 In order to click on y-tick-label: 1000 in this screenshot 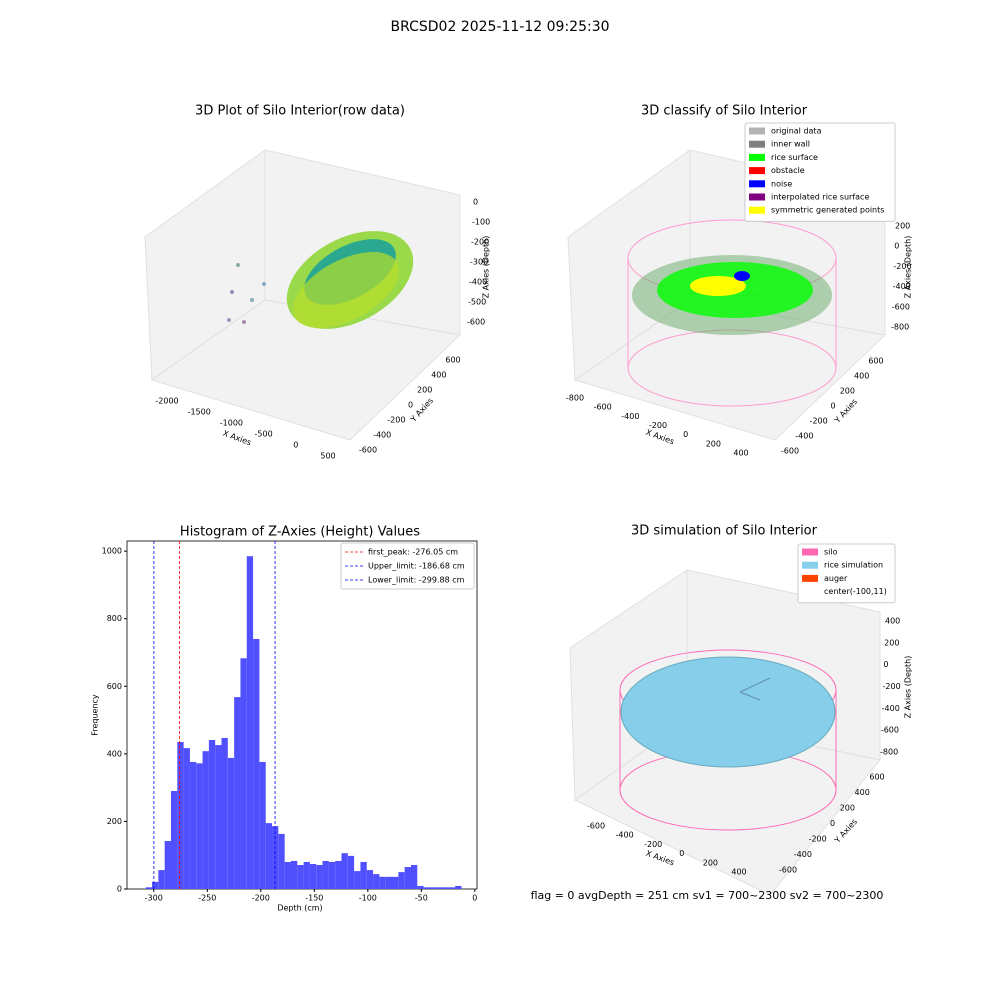, I will do `click(112, 551)`.